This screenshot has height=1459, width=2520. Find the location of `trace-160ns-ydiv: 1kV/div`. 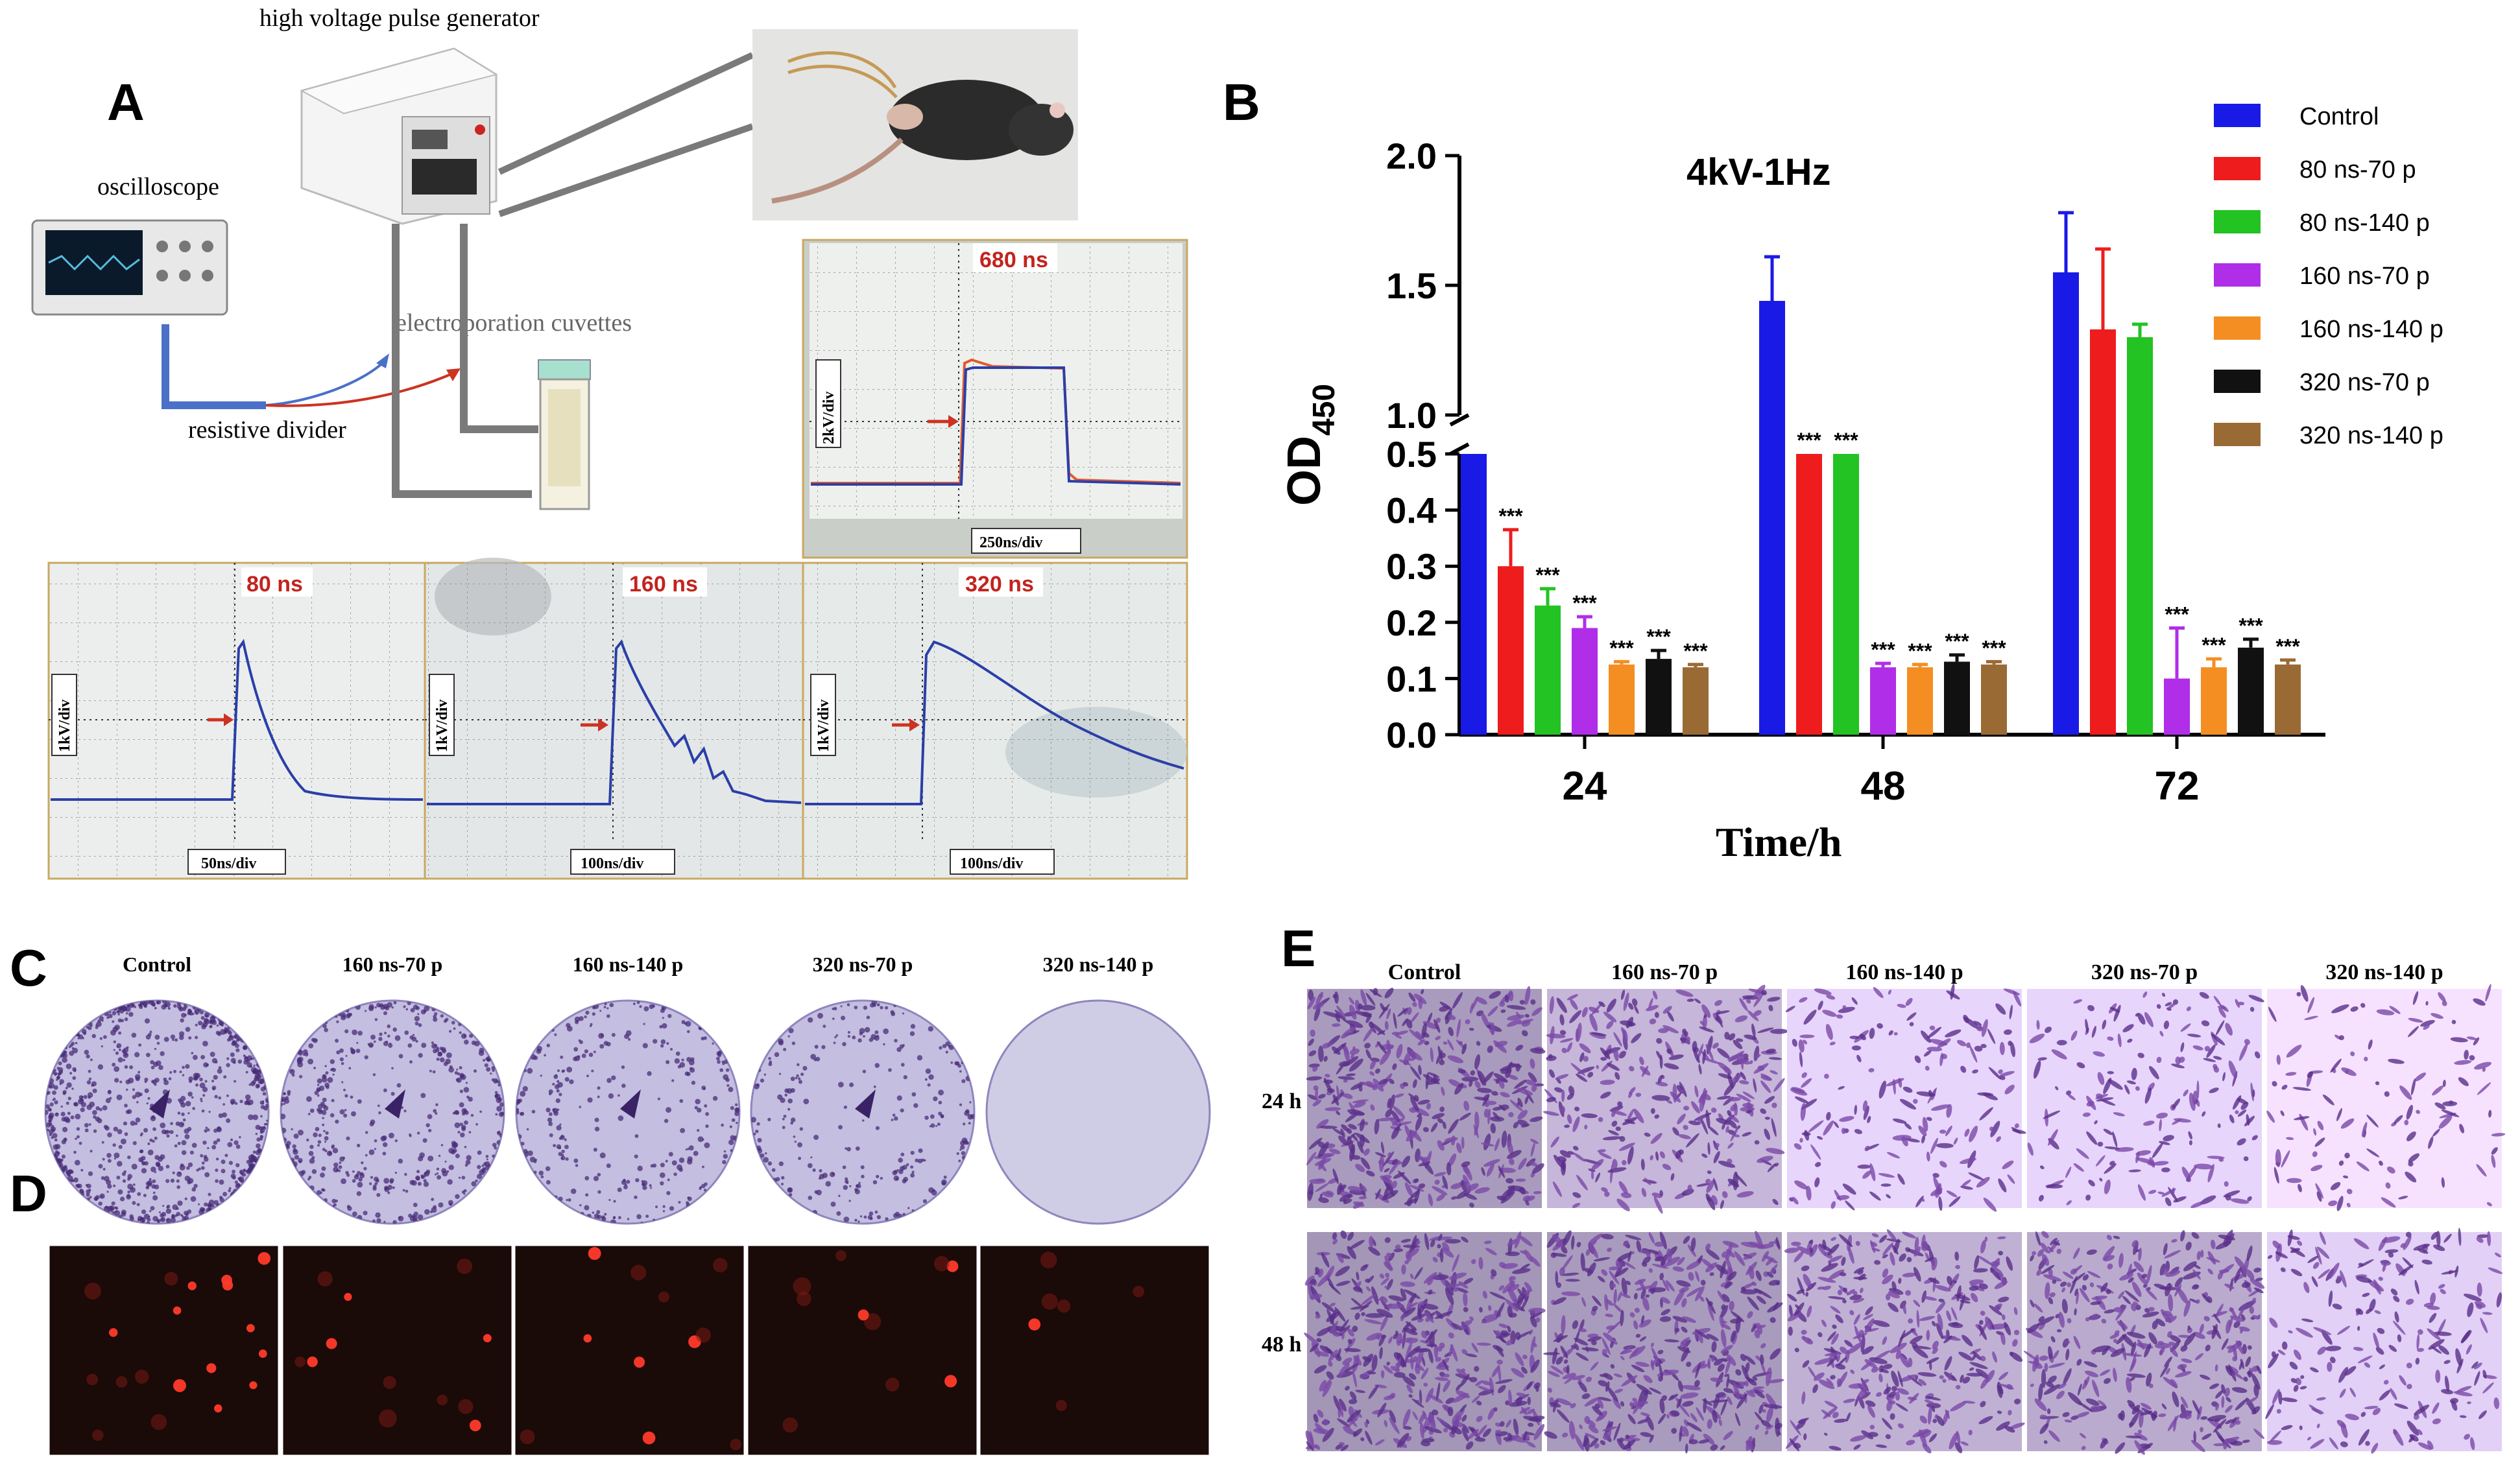

trace-160ns-ydiv: 1kV/div is located at coordinates (442, 726).